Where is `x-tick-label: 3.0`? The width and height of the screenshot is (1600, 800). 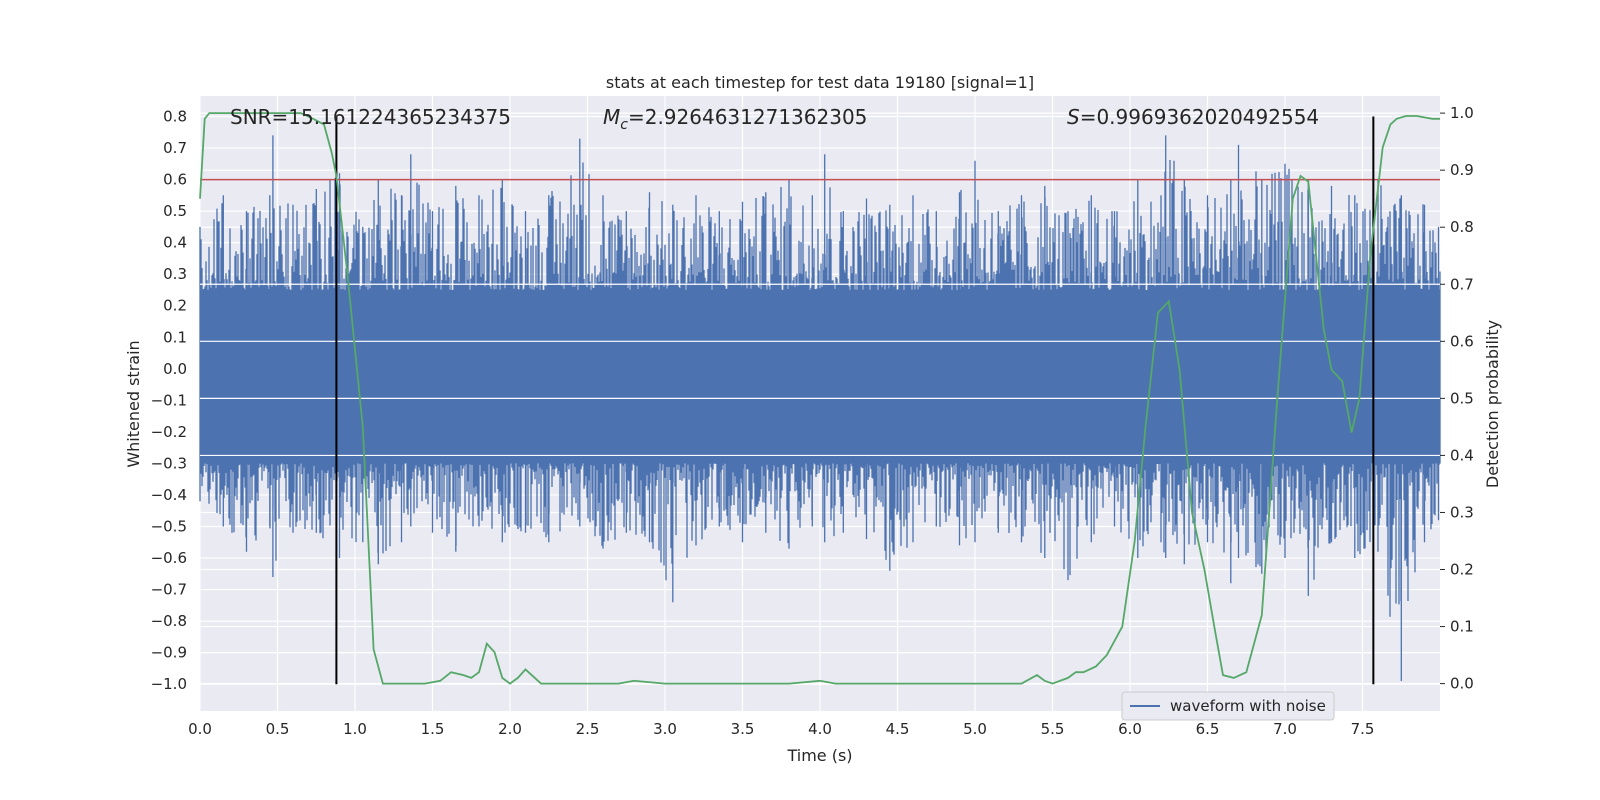 x-tick-label: 3.0 is located at coordinates (665, 729).